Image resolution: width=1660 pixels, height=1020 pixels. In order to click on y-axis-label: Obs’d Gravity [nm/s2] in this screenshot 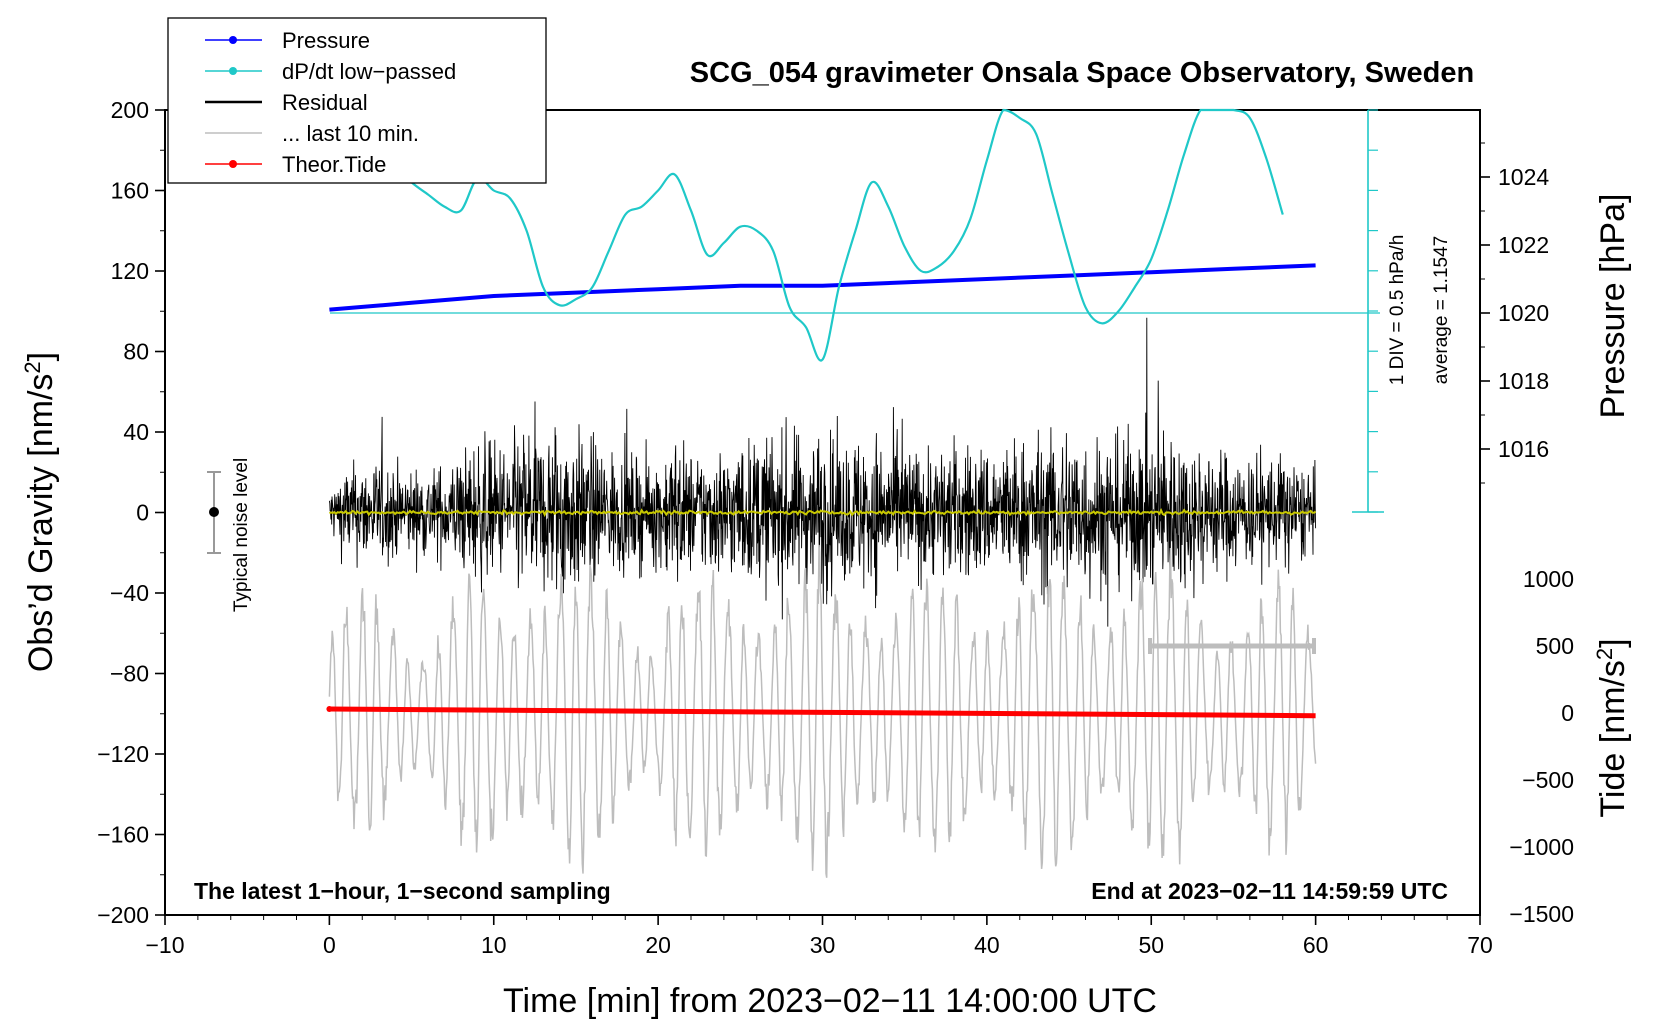, I will do `click(40, 512)`.